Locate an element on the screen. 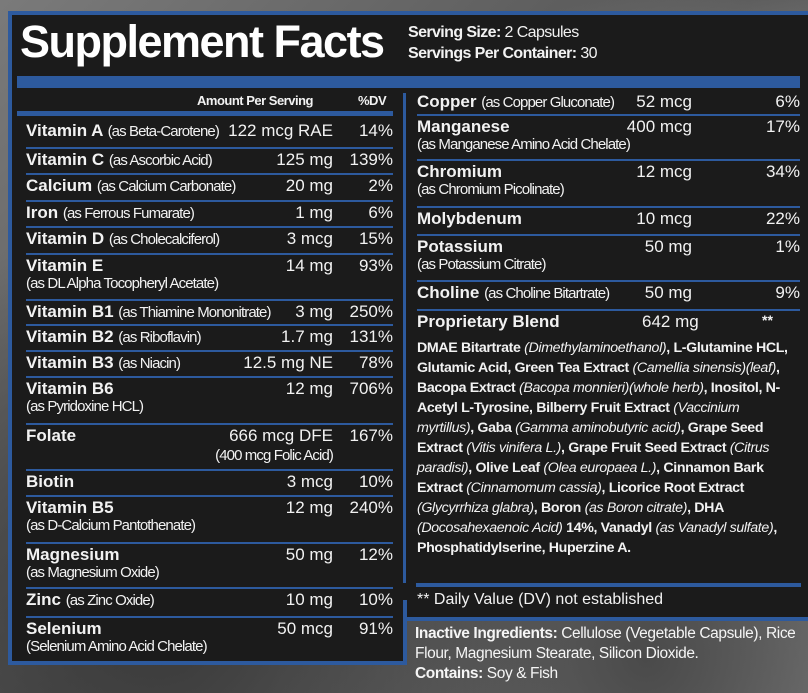 The width and height of the screenshot is (808, 693). page-title: Supplement Facts is located at coordinates (202, 41).